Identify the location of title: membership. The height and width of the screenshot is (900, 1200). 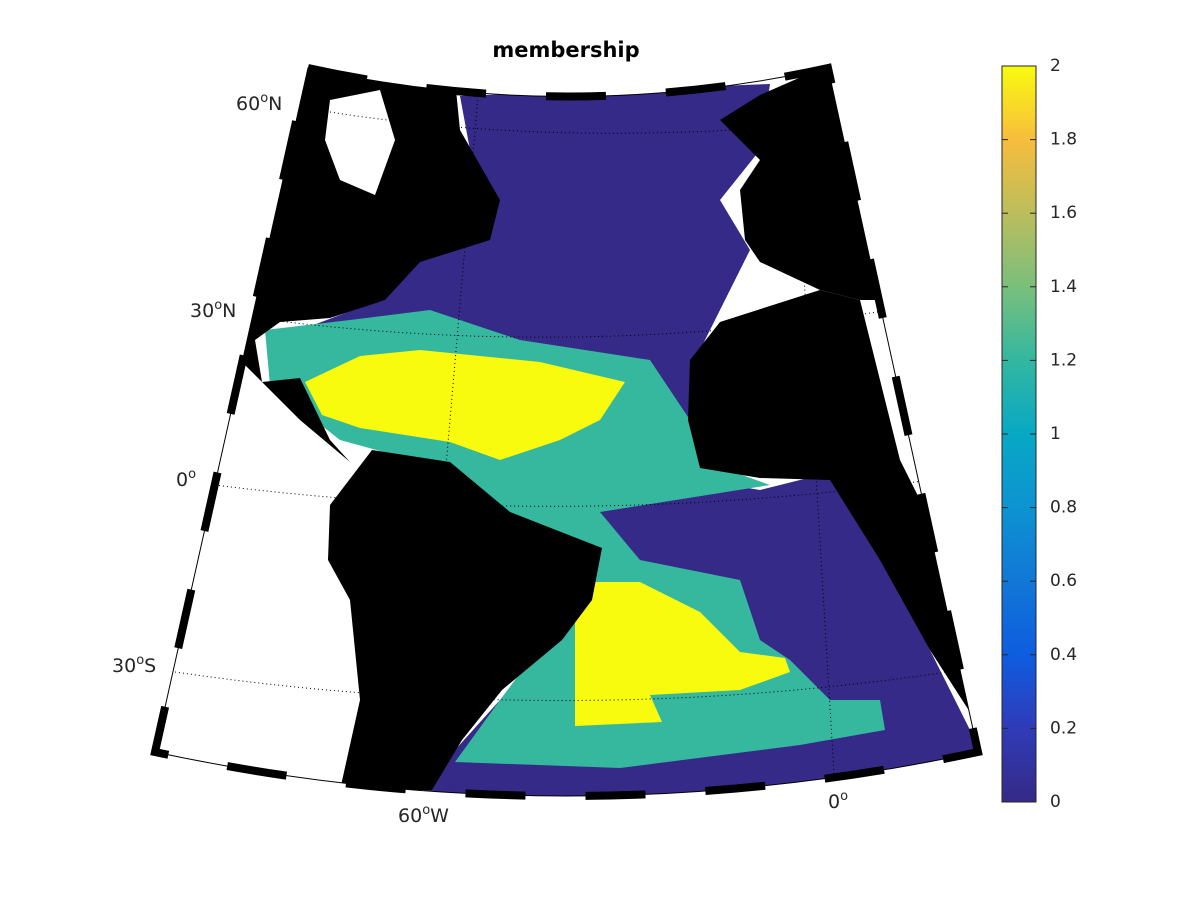
(565, 50).